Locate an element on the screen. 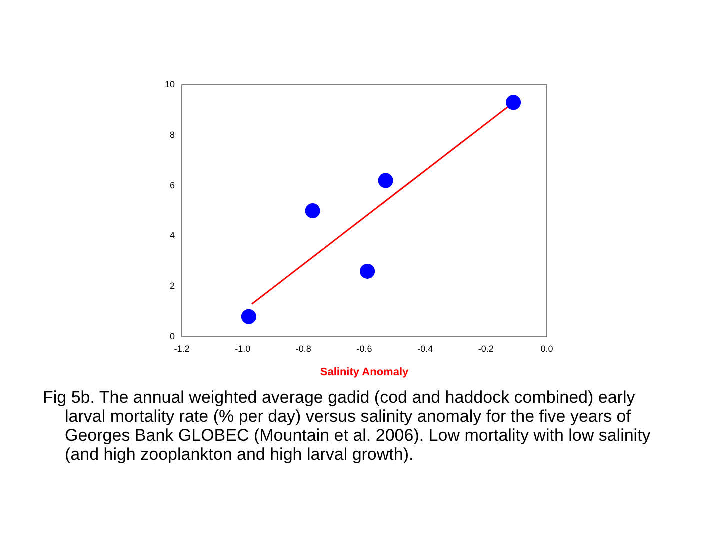 This screenshot has width=720, height=540. y-tick-label: 4 is located at coordinates (173, 235).